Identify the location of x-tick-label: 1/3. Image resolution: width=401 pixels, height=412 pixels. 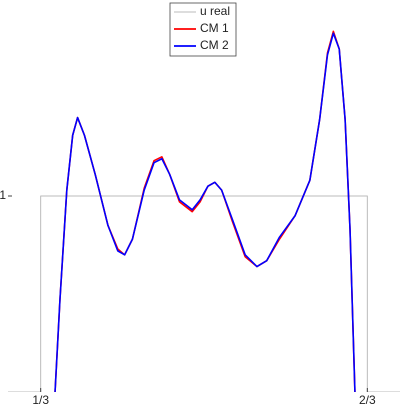
(40, 400).